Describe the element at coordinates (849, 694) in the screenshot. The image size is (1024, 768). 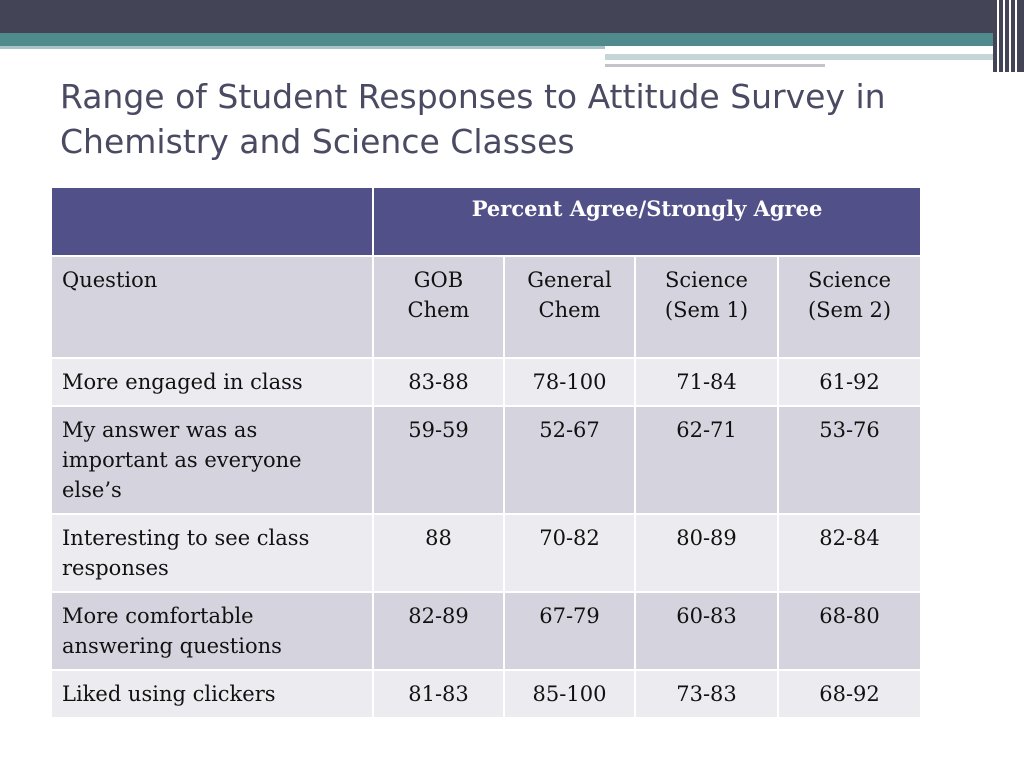
I see `value-cell: 68-92` at that location.